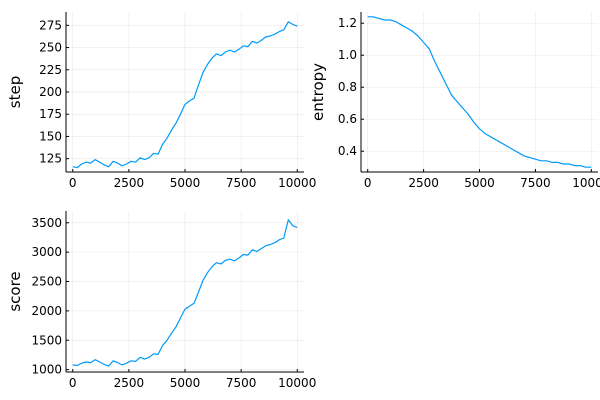 Image resolution: width=600 pixels, height=400 pixels. Describe the element at coordinates (347, 55) in the screenshot. I see `entropy-ytick-label-3: 1.0` at that location.